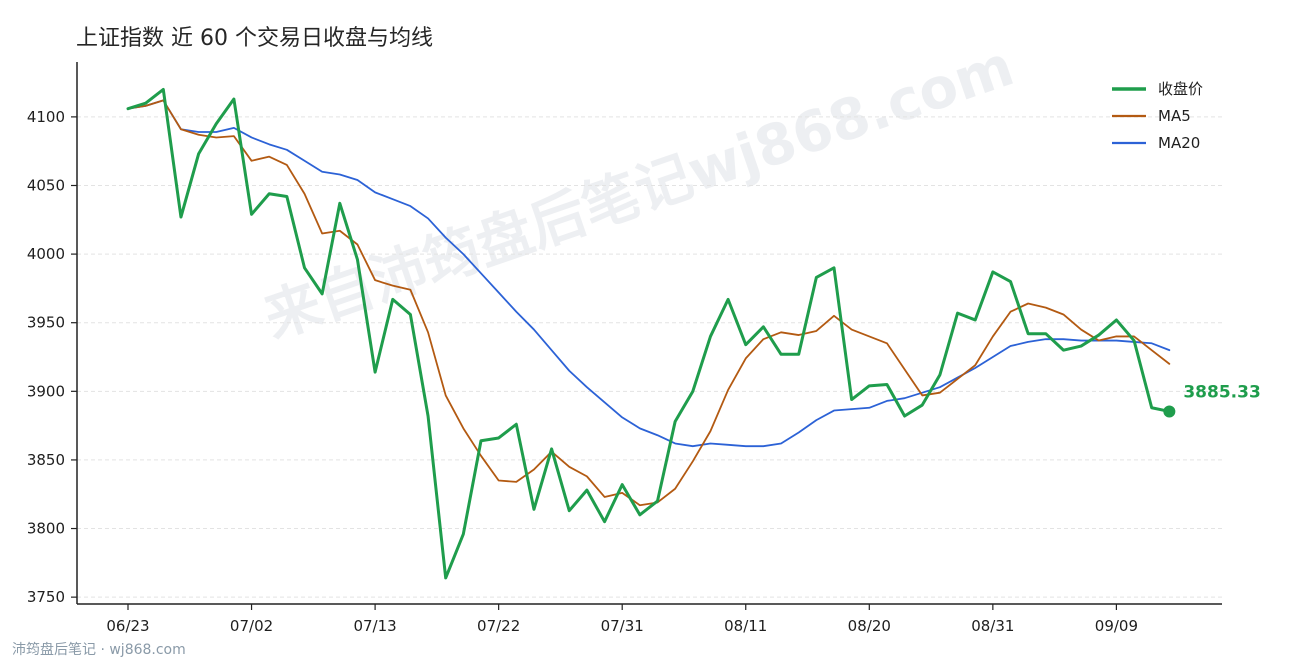 This screenshot has height=660, width=1290. Describe the element at coordinates (992, 626) in the screenshot. I see `x-tick-label: 08/31` at that location.